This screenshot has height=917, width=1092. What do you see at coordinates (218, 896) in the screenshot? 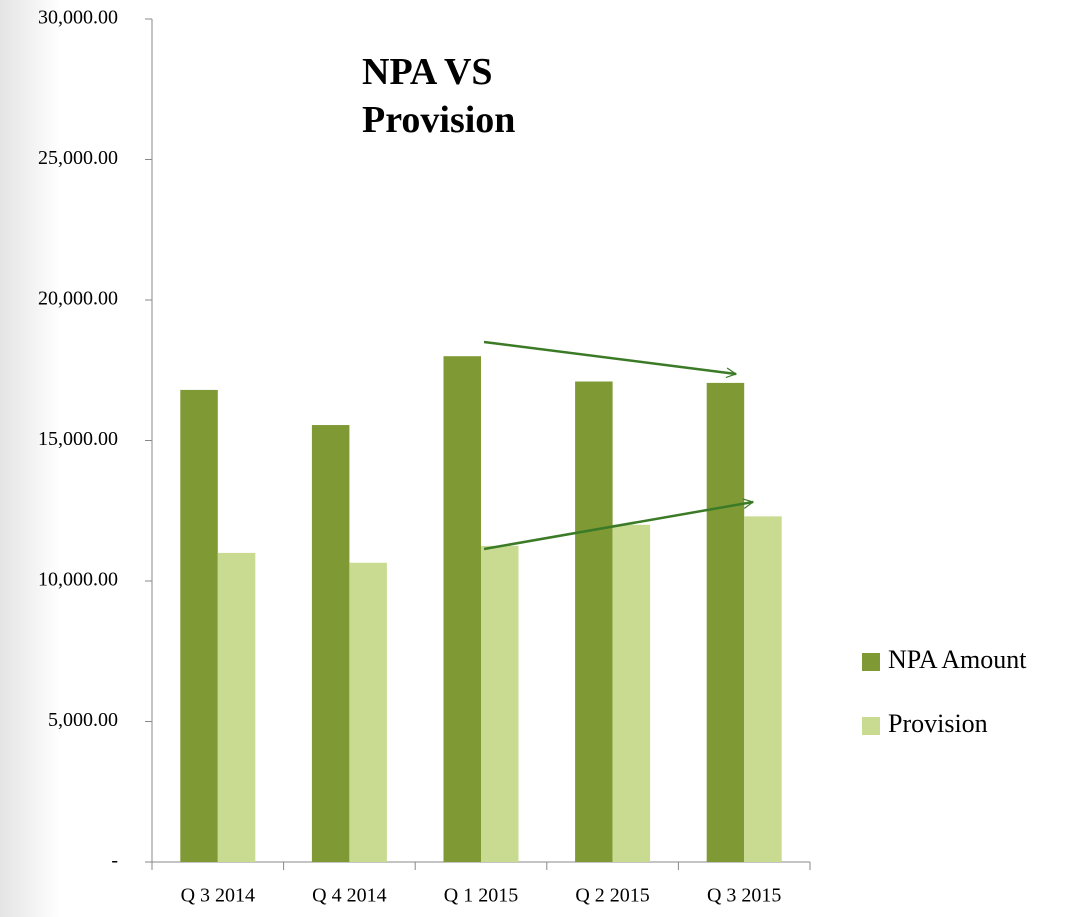
I see `x-tick-label: Q 3 2014` at bounding box center [218, 896].